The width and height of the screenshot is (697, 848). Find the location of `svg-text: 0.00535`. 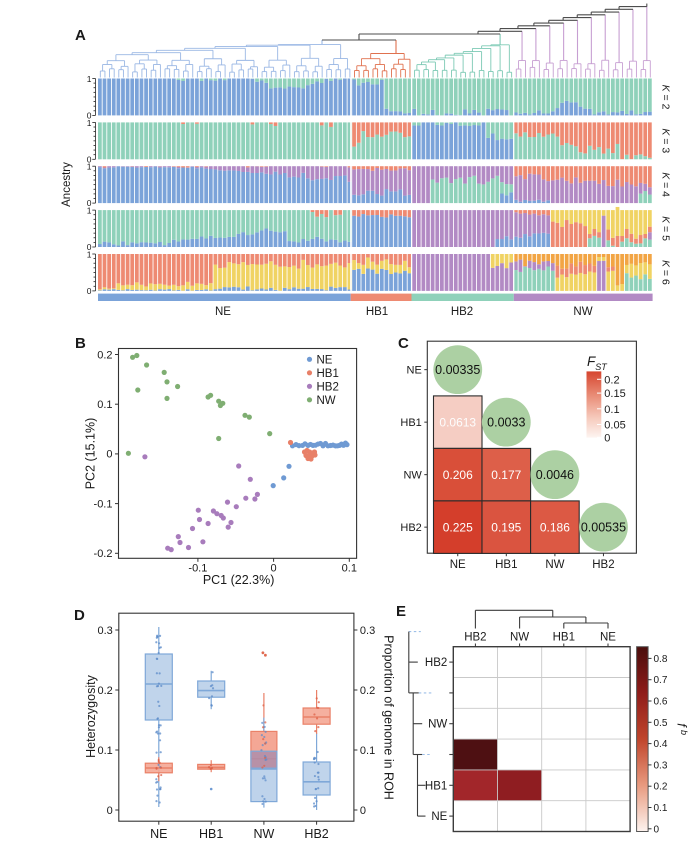

svg-text: 0.00535 is located at coordinates (603, 527).